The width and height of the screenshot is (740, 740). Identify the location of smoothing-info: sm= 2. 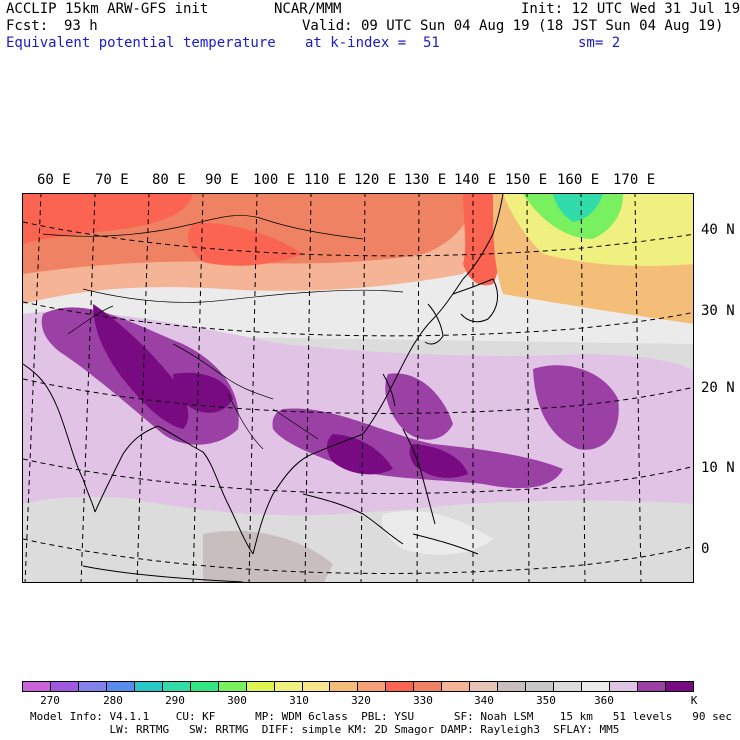
(599, 43).